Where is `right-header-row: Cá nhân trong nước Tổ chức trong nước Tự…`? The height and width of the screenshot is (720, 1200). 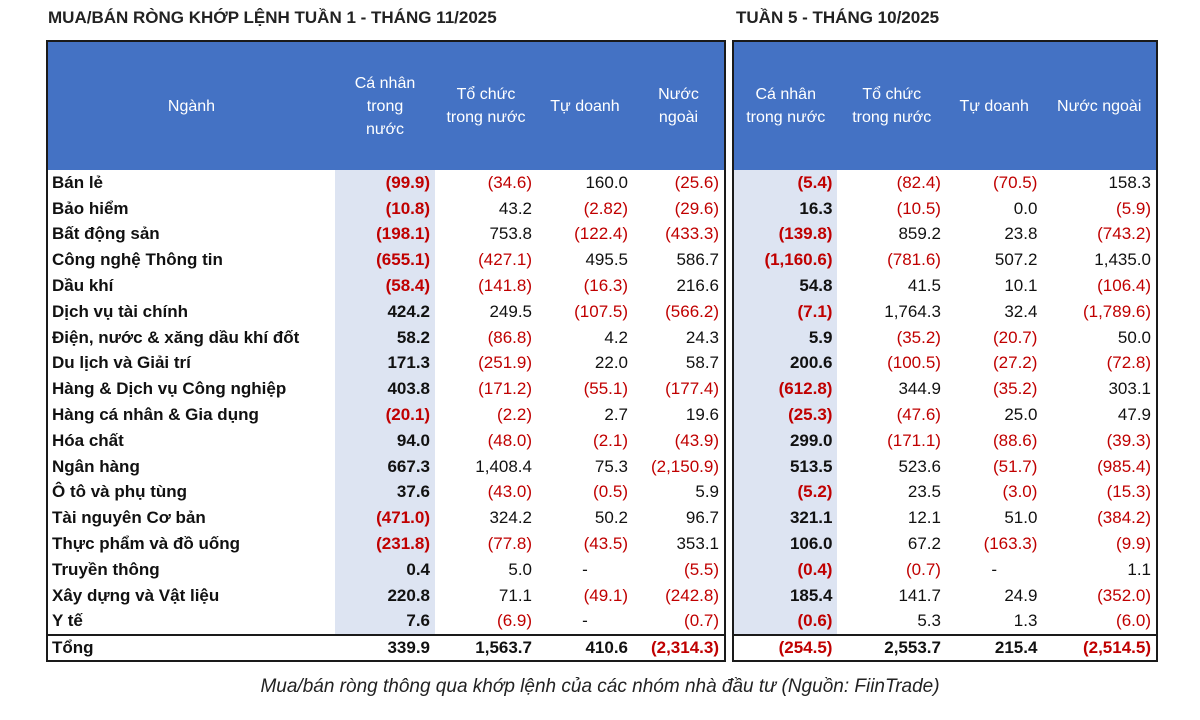 right-header-row: Cá nhân trong nước Tổ chức trong nước Tự… is located at coordinates (945, 105).